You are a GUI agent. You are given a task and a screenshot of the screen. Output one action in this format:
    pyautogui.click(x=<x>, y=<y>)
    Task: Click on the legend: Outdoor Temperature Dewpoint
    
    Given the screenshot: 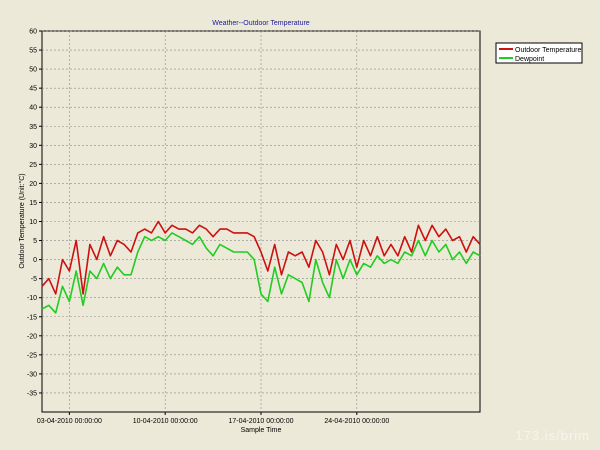 What is the action you would take?
    pyautogui.click(x=539, y=53)
    